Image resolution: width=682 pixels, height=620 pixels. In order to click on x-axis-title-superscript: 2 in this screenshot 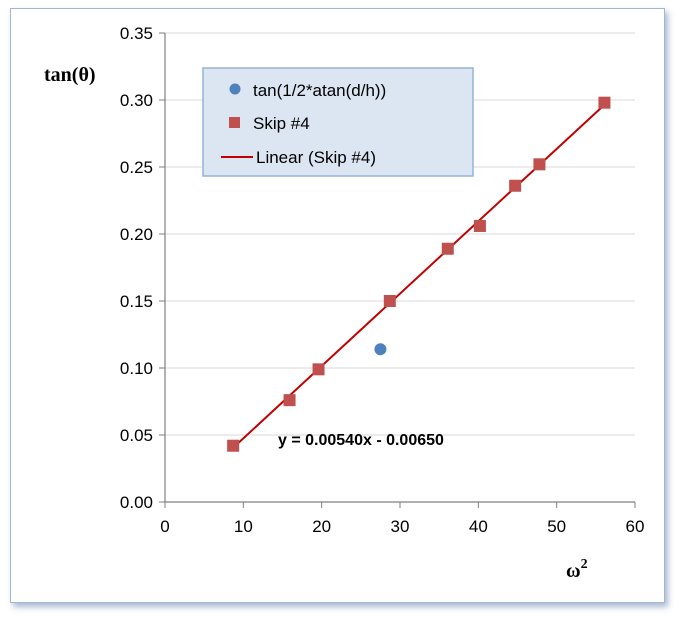, I will do `click(584, 564)`.